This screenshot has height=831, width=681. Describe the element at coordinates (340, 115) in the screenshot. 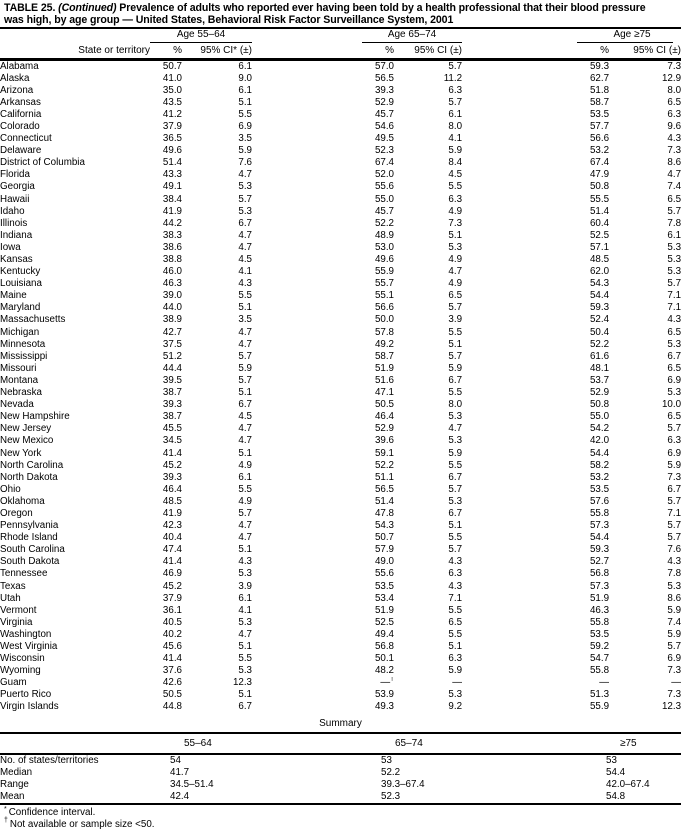

I see `table-row: California 41.2 5.5 45.7 6.1 53.5 6.3` at that location.